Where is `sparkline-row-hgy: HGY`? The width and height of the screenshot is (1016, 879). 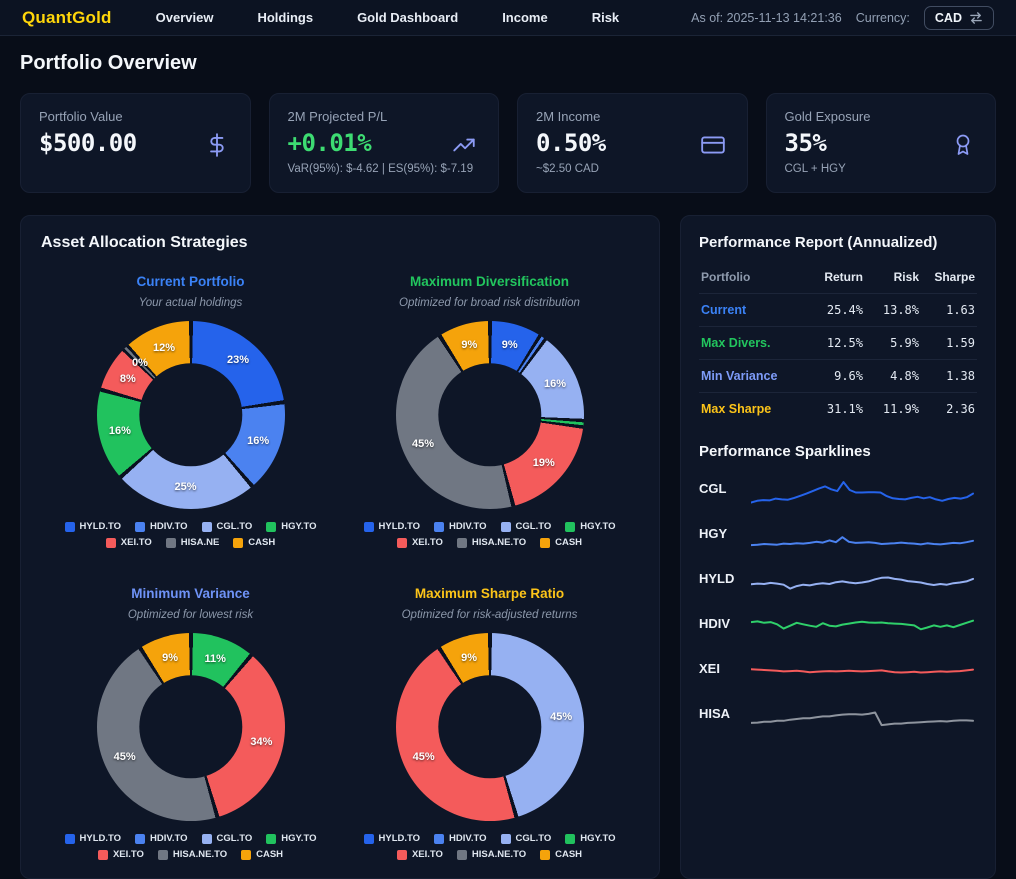 sparkline-row-hgy: HGY is located at coordinates (838, 533).